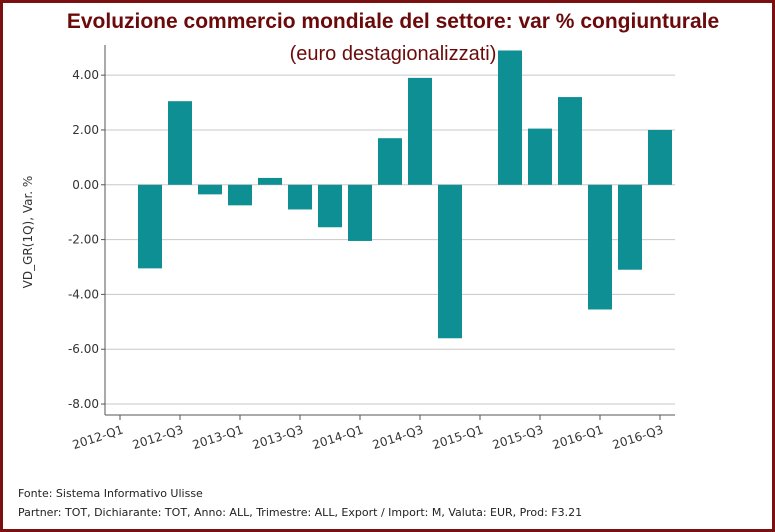 This screenshot has height=532, width=775. I want to click on x-tick-label: 2012-Q1, so click(98, 438).